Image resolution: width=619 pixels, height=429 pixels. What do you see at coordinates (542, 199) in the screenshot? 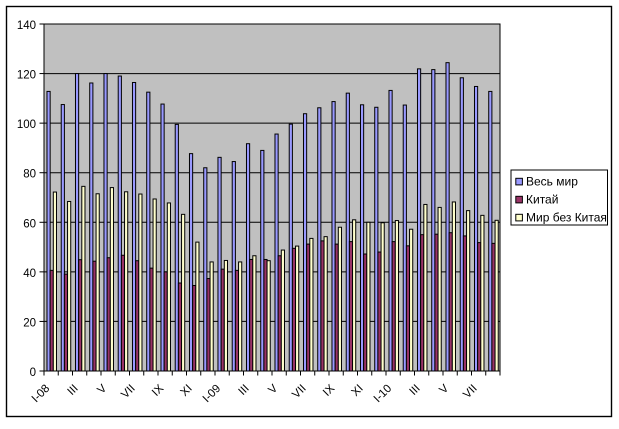
I see `svg-text: Китай` at bounding box center [542, 199].